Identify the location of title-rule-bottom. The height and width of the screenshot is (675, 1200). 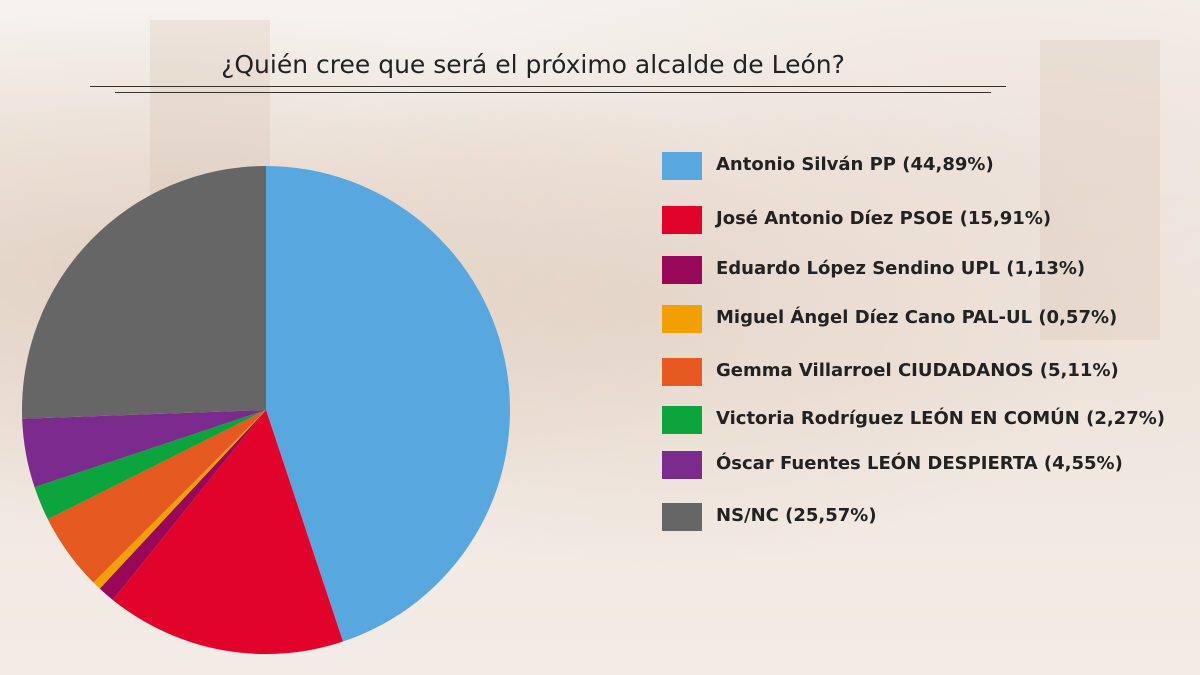
(553, 92).